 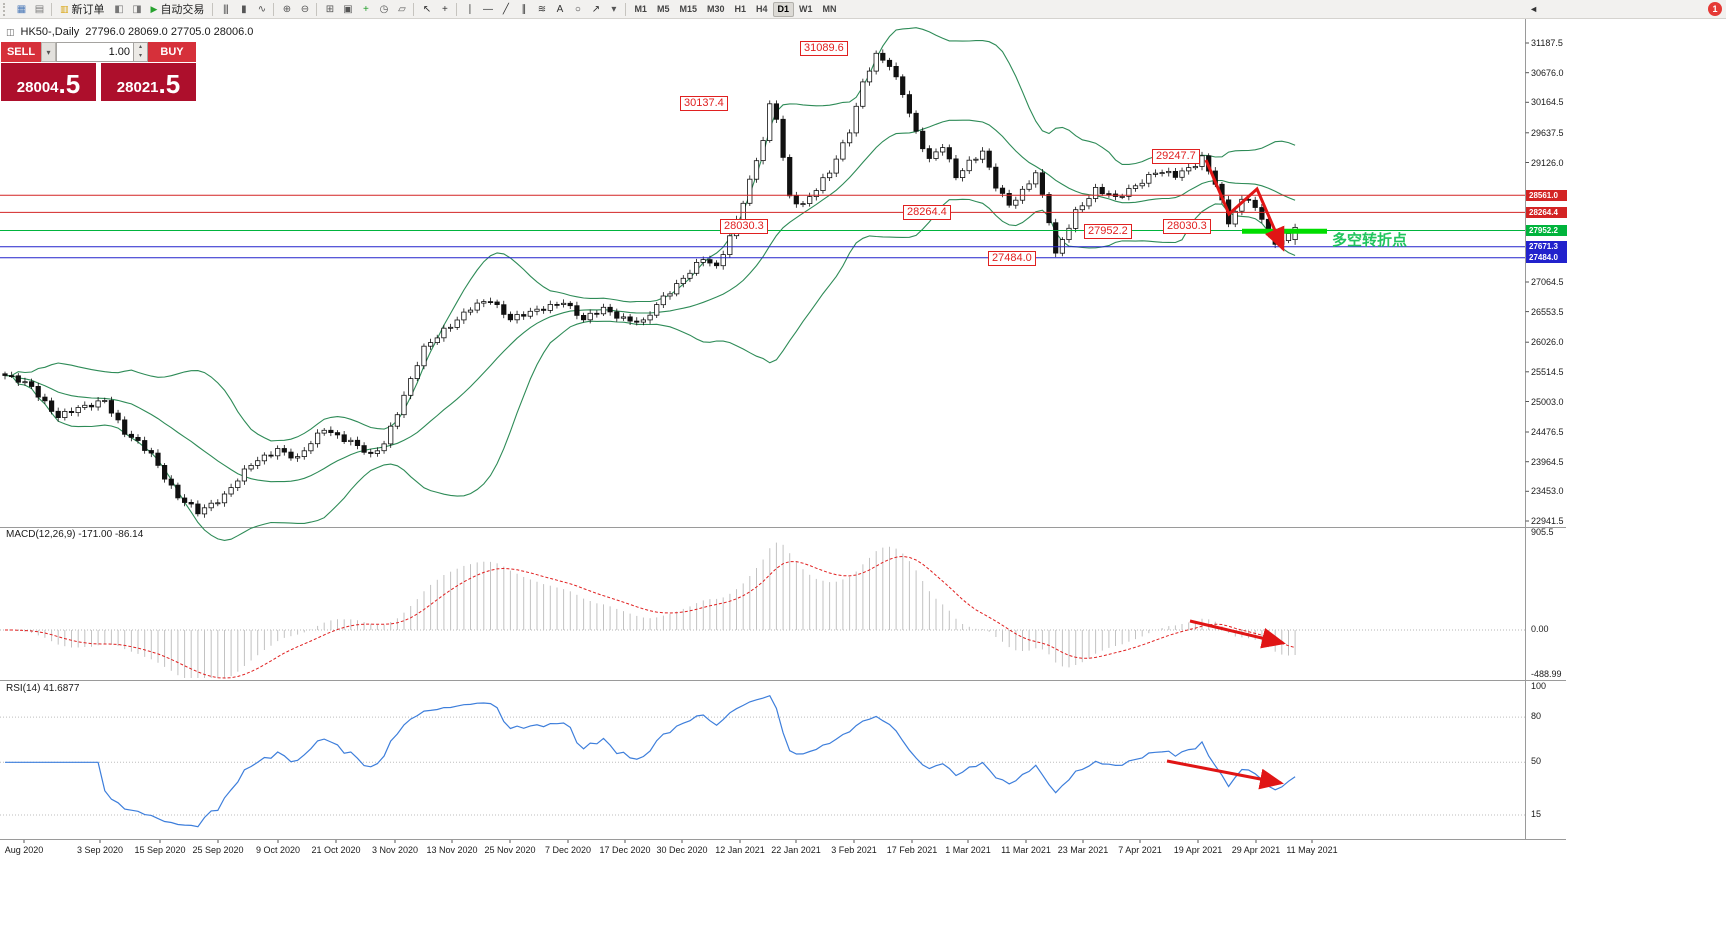 What do you see at coordinates (48, 52) in the screenshot?
I see `order-type-caret-icon: ▾` at bounding box center [48, 52].